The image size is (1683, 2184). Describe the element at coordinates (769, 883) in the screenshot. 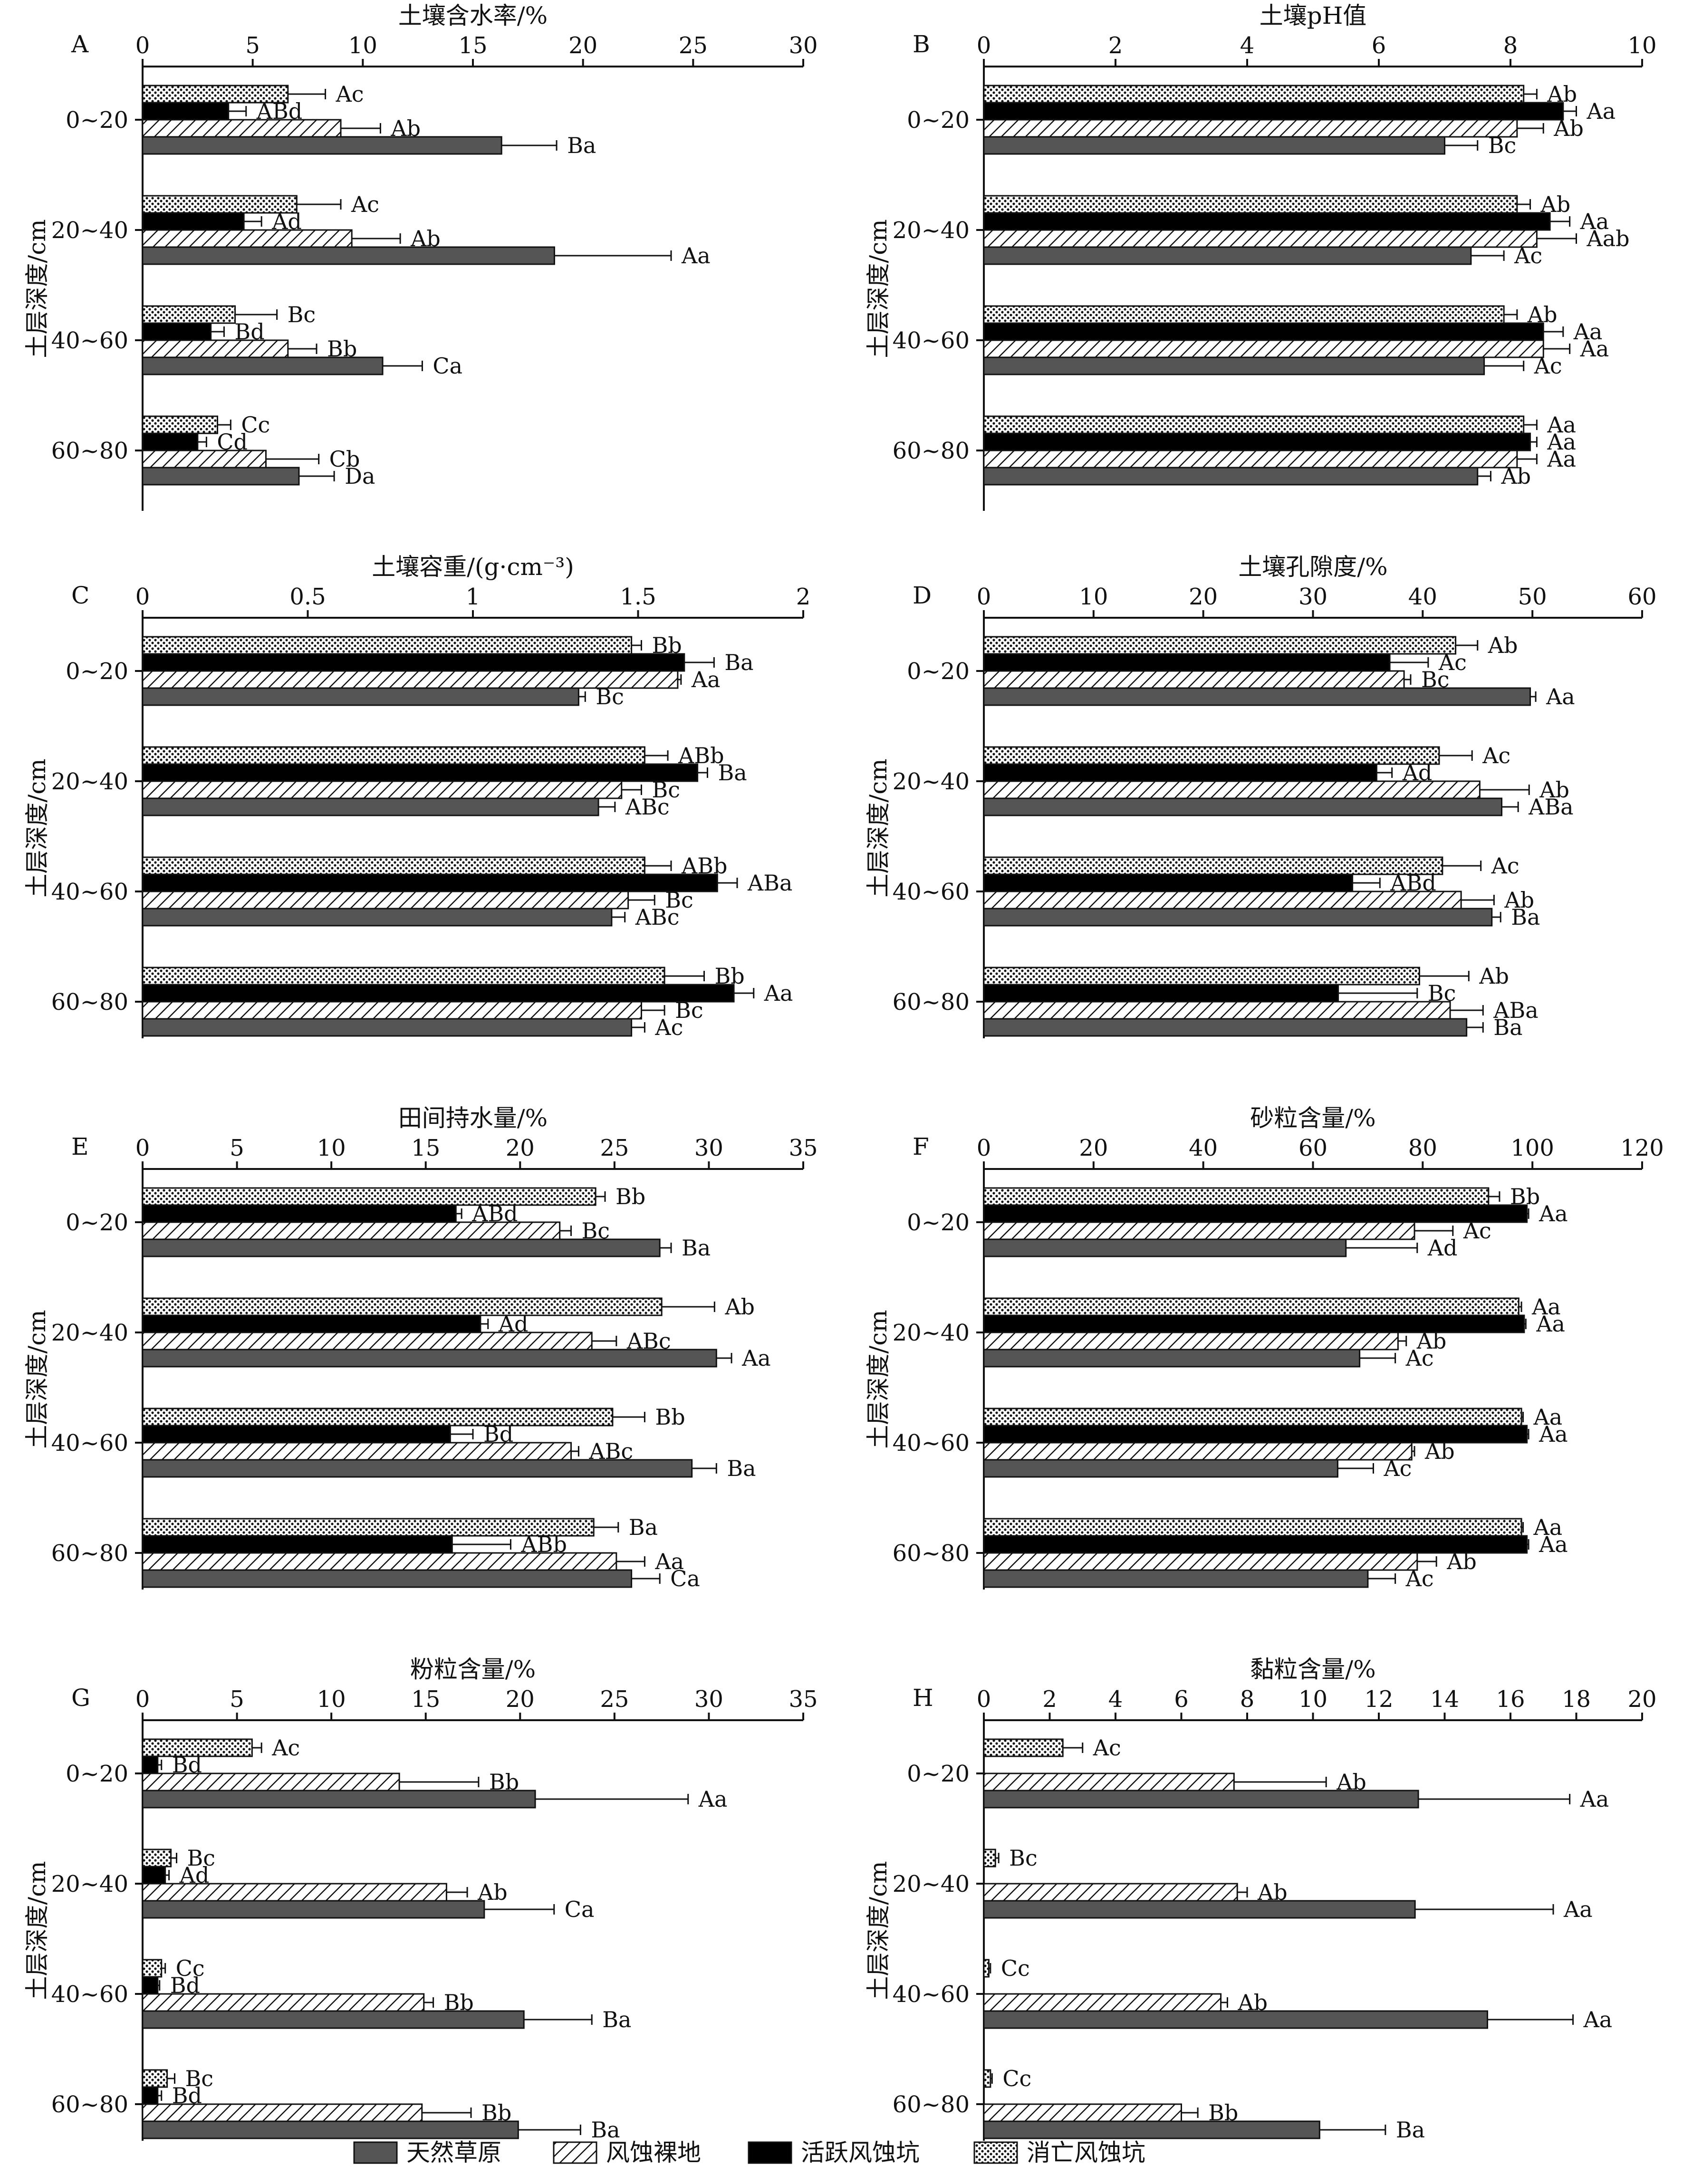

I see `significance-label: ABa` at that location.